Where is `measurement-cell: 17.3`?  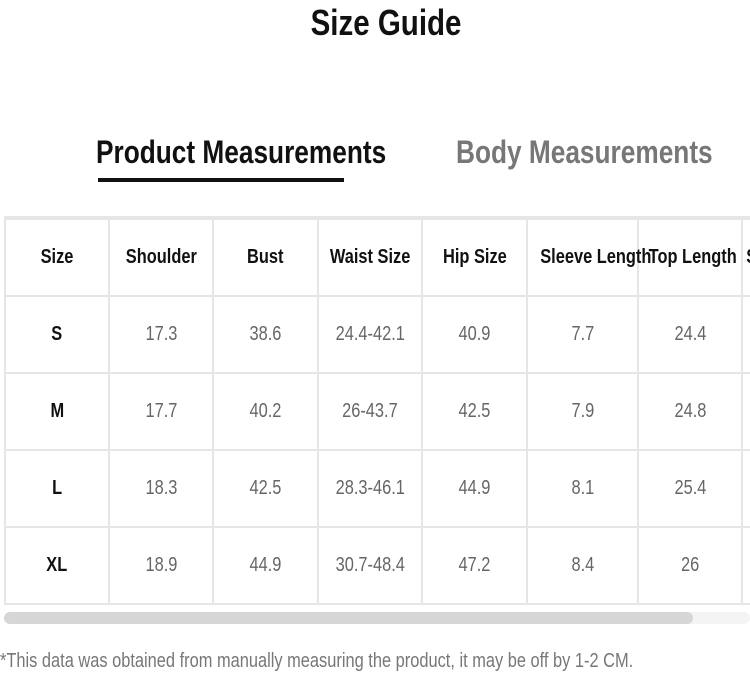
measurement-cell: 17.3 is located at coordinates (161, 334).